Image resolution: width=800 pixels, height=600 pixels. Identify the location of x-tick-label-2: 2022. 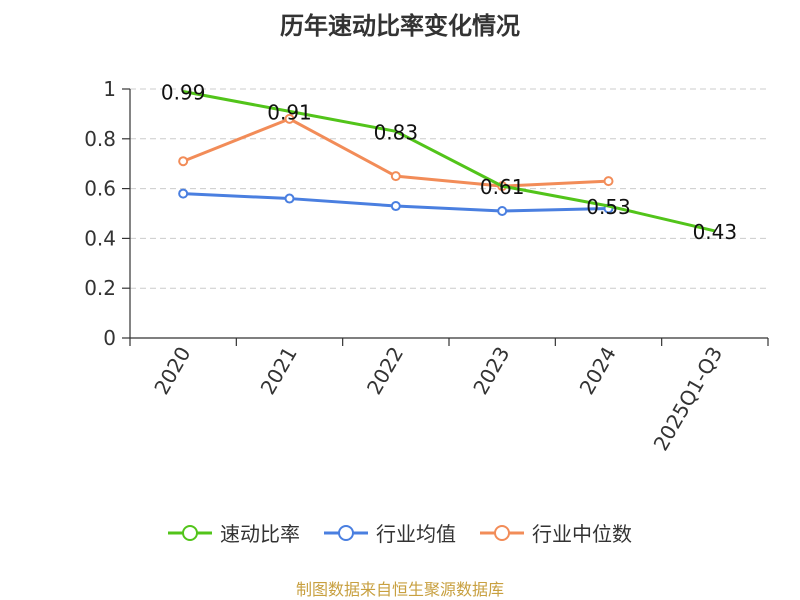
(385, 371).